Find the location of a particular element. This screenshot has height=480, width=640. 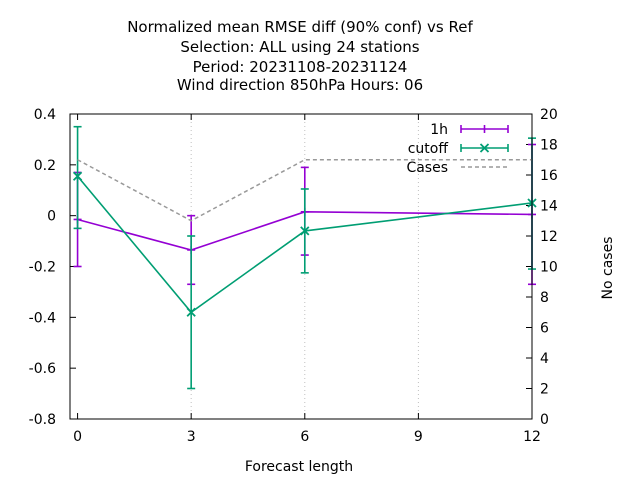

y2-tick-label: 10 is located at coordinates (549, 268).